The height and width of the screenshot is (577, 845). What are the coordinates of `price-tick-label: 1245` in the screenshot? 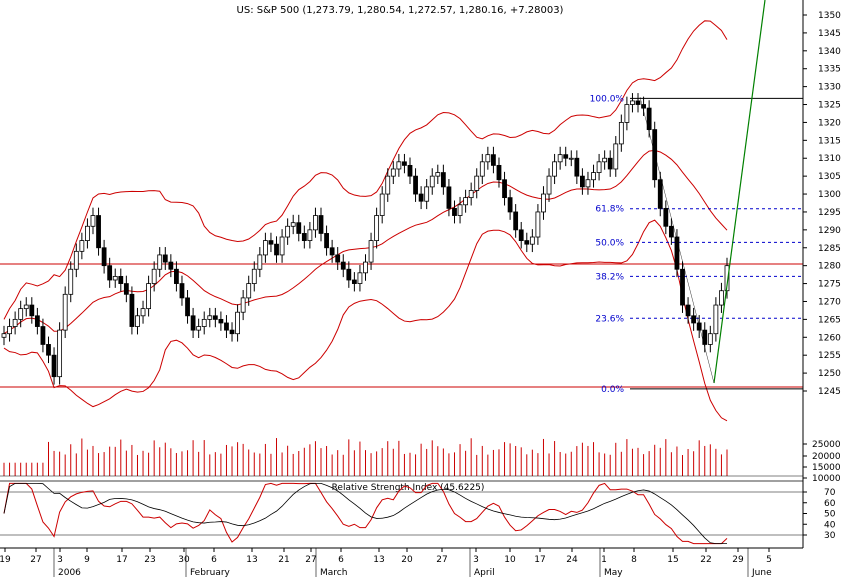 It's located at (829, 392).